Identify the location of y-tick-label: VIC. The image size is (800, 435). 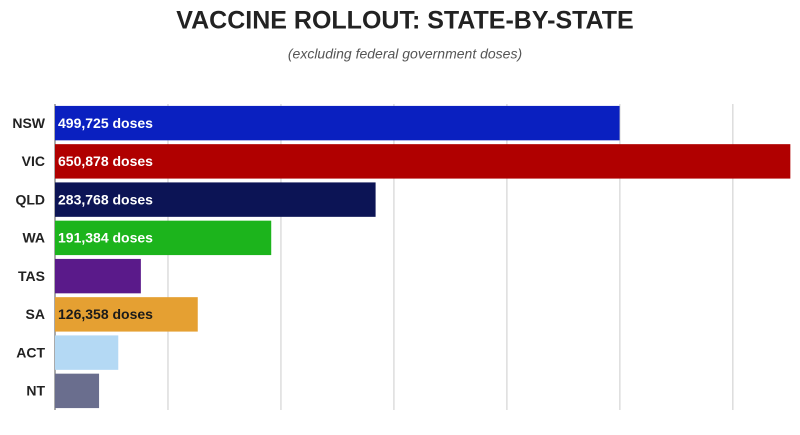
(33, 161).